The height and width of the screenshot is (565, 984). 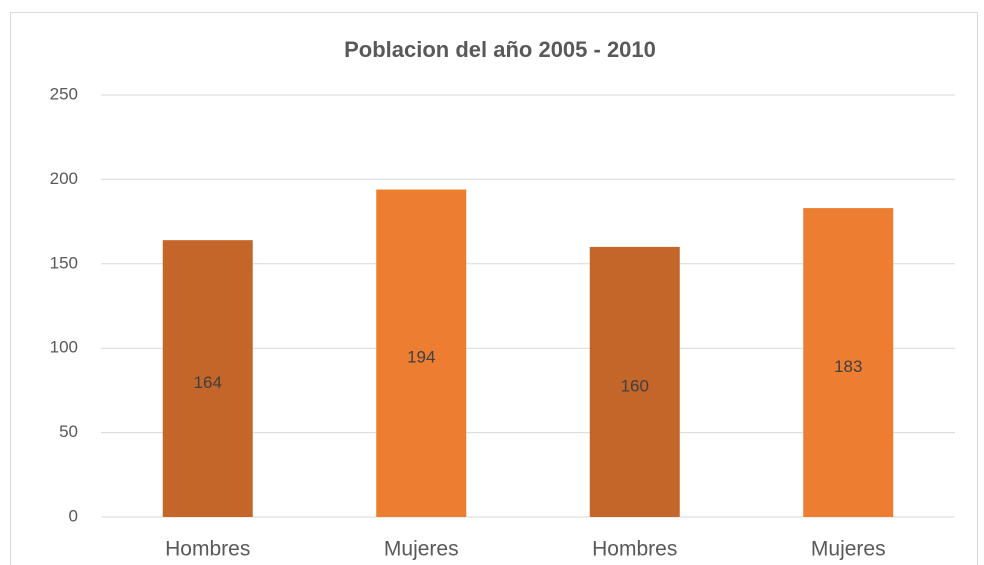 What do you see at coordinates (208, 382) in the screenshot?
I see `data-label: 164` at bounding box center [208, 382].